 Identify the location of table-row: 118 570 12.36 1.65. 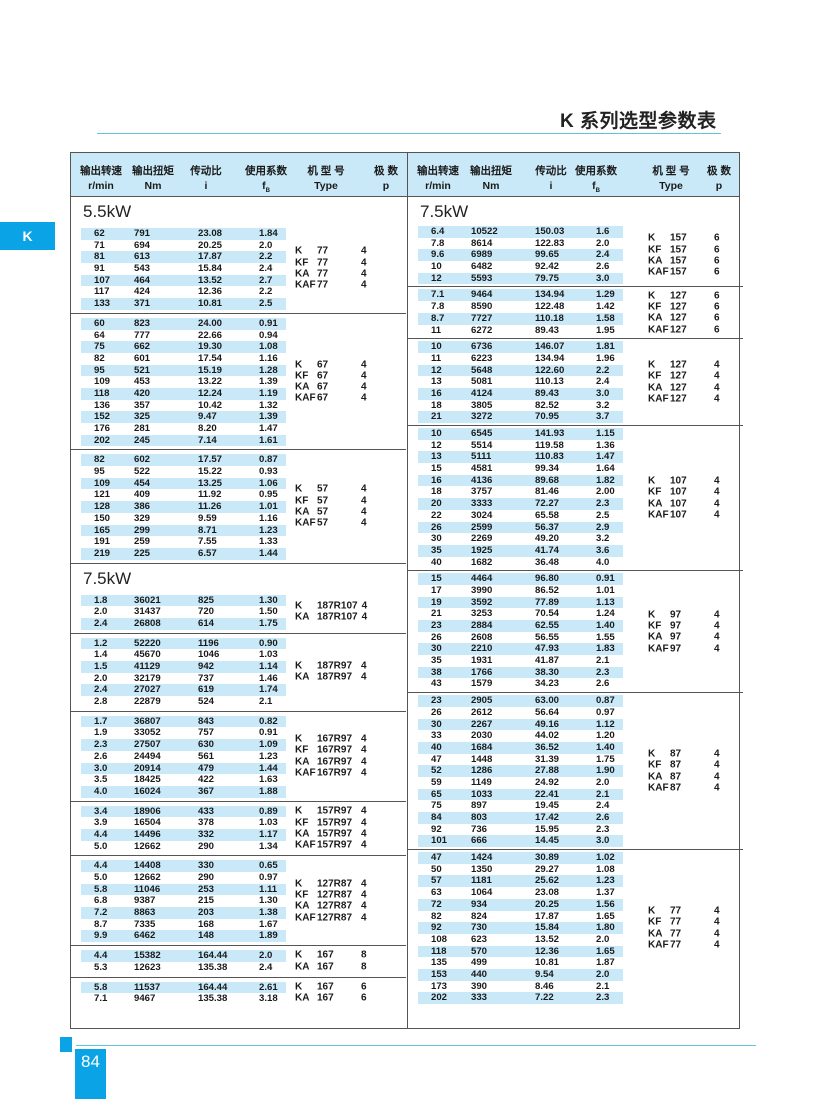
(520, 951).